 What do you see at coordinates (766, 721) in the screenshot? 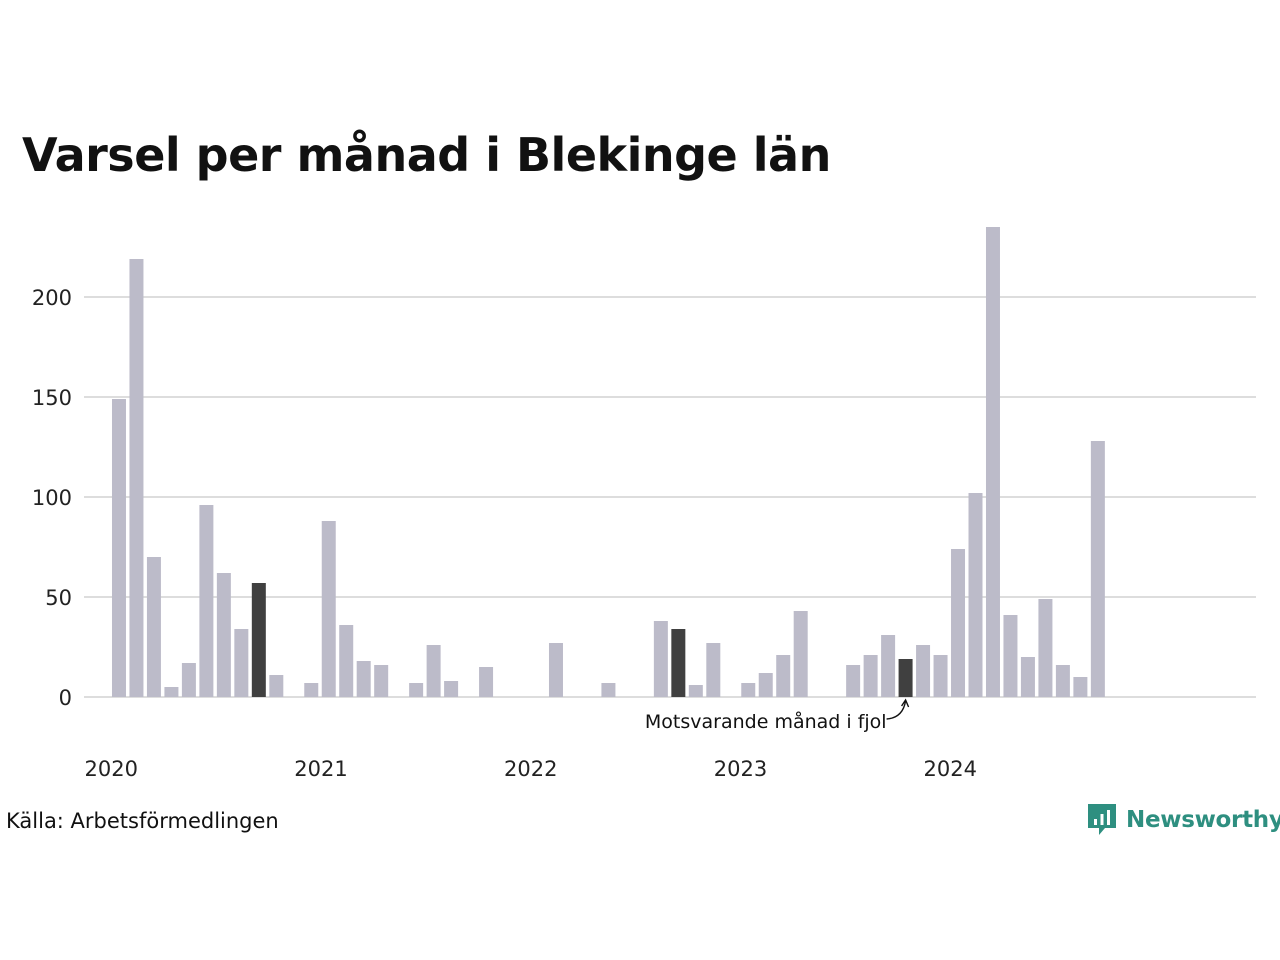
I see `annotation-text: Motsvarande månad i fjol` at bounding box center [766, 721].